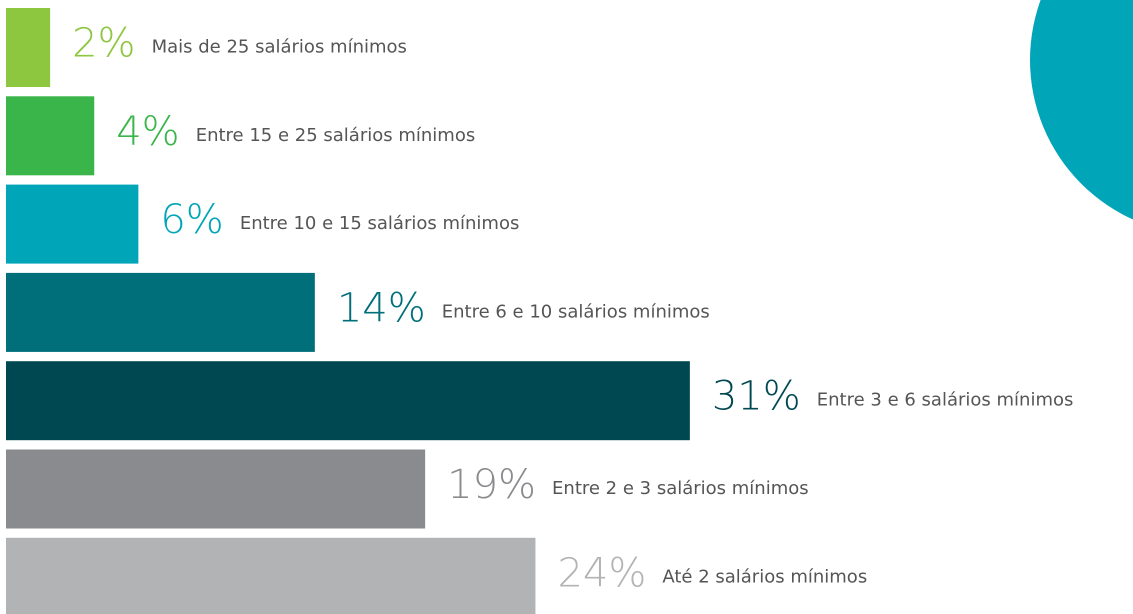  I want to click on category-label: Entre 15 e 25 salários mínimos, so click(336, 135).